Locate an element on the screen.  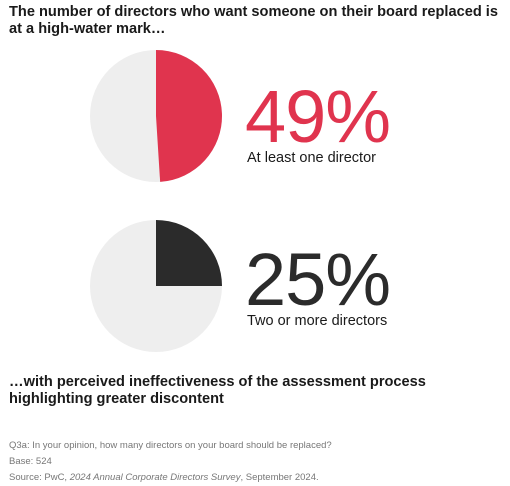
pie-chart-at-least-one is located at coordinates (156, 116).